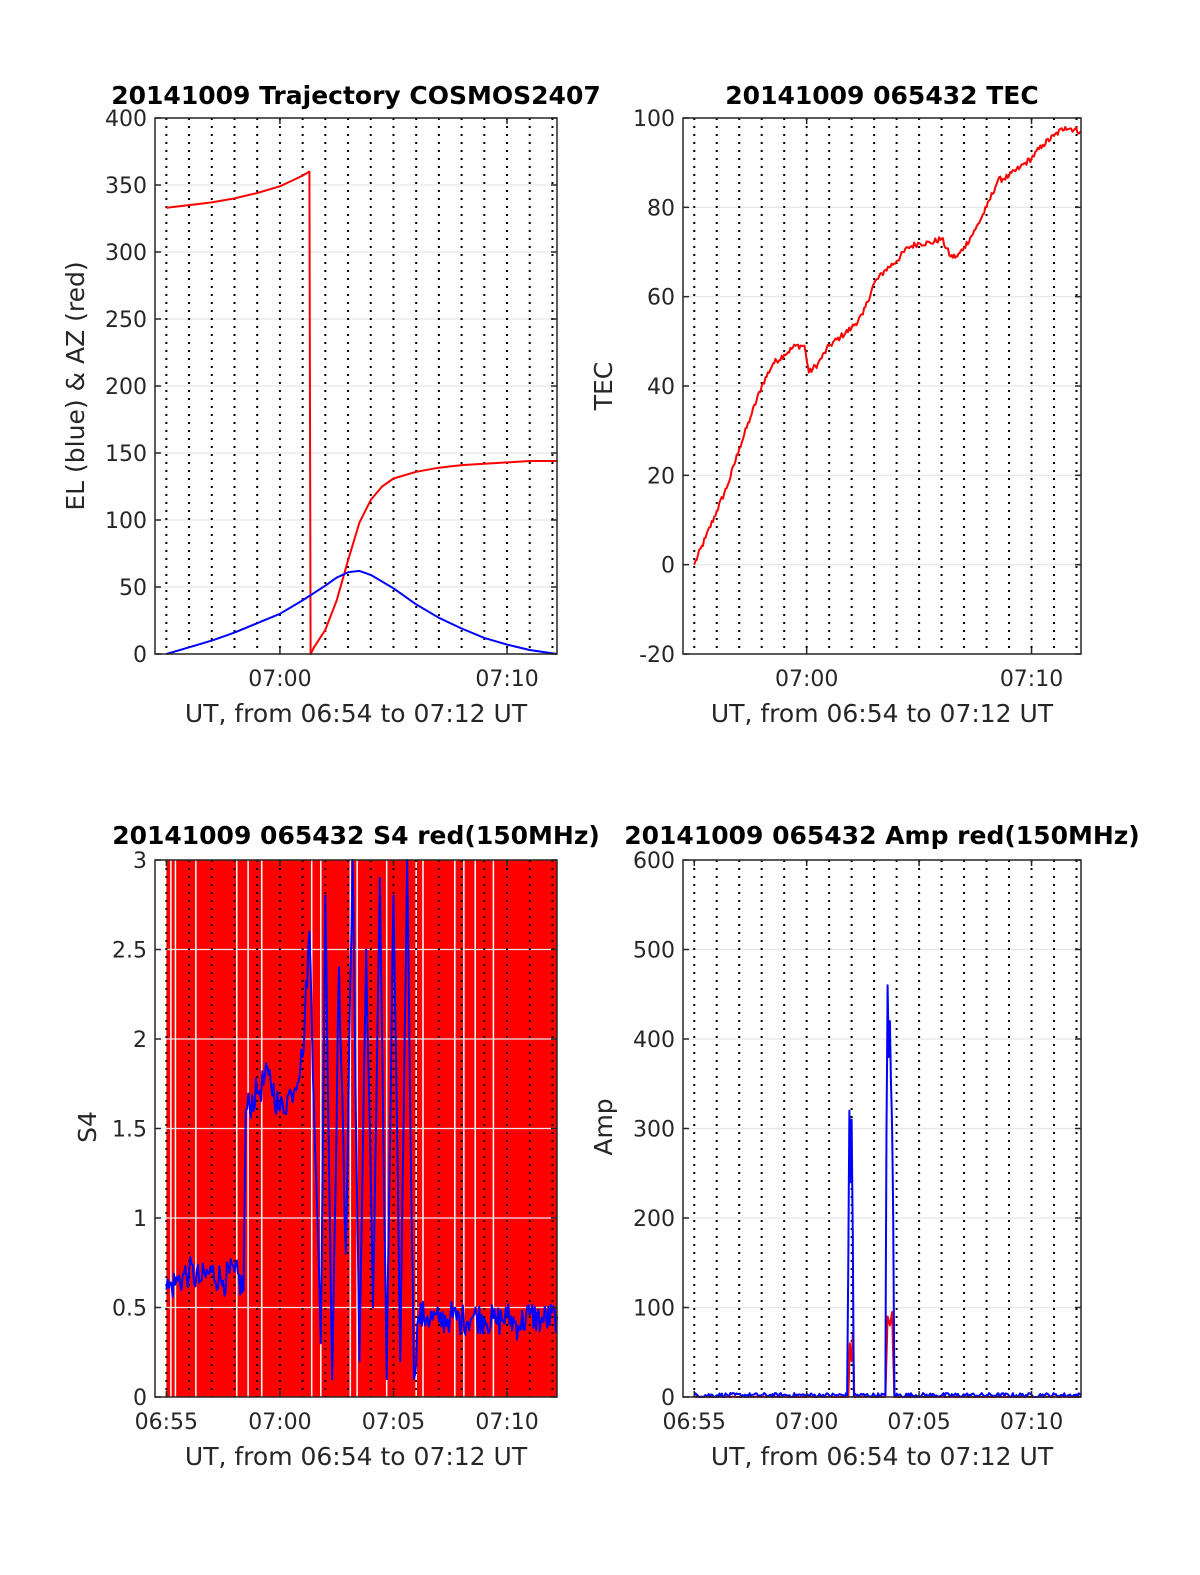  I want to click on s4-y-tick-label: 0, so click(140, 1398).